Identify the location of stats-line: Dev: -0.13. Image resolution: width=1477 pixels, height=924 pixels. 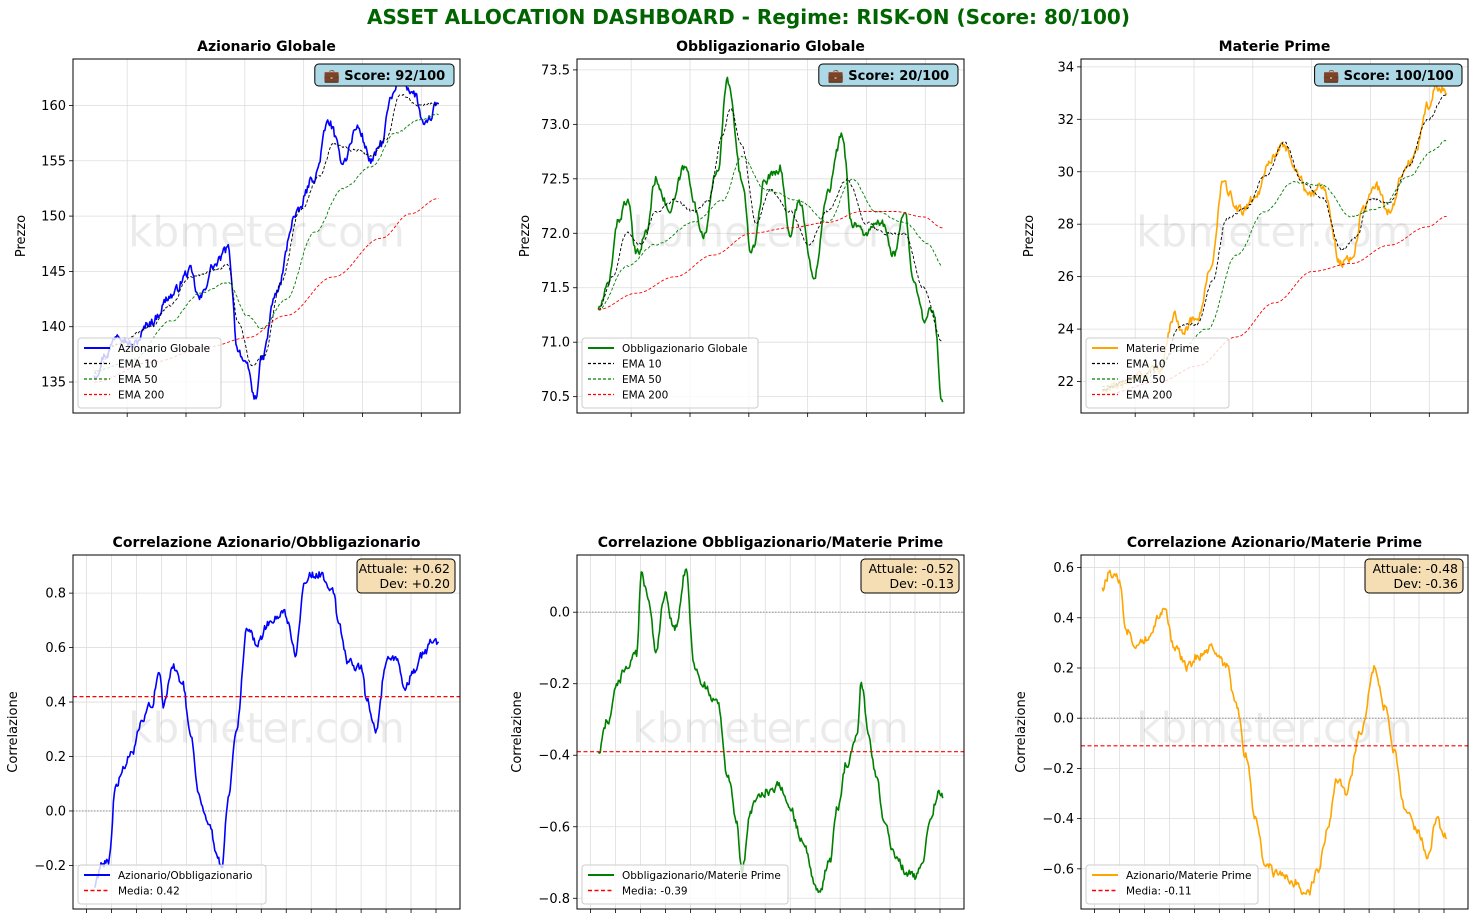
(921, 583).